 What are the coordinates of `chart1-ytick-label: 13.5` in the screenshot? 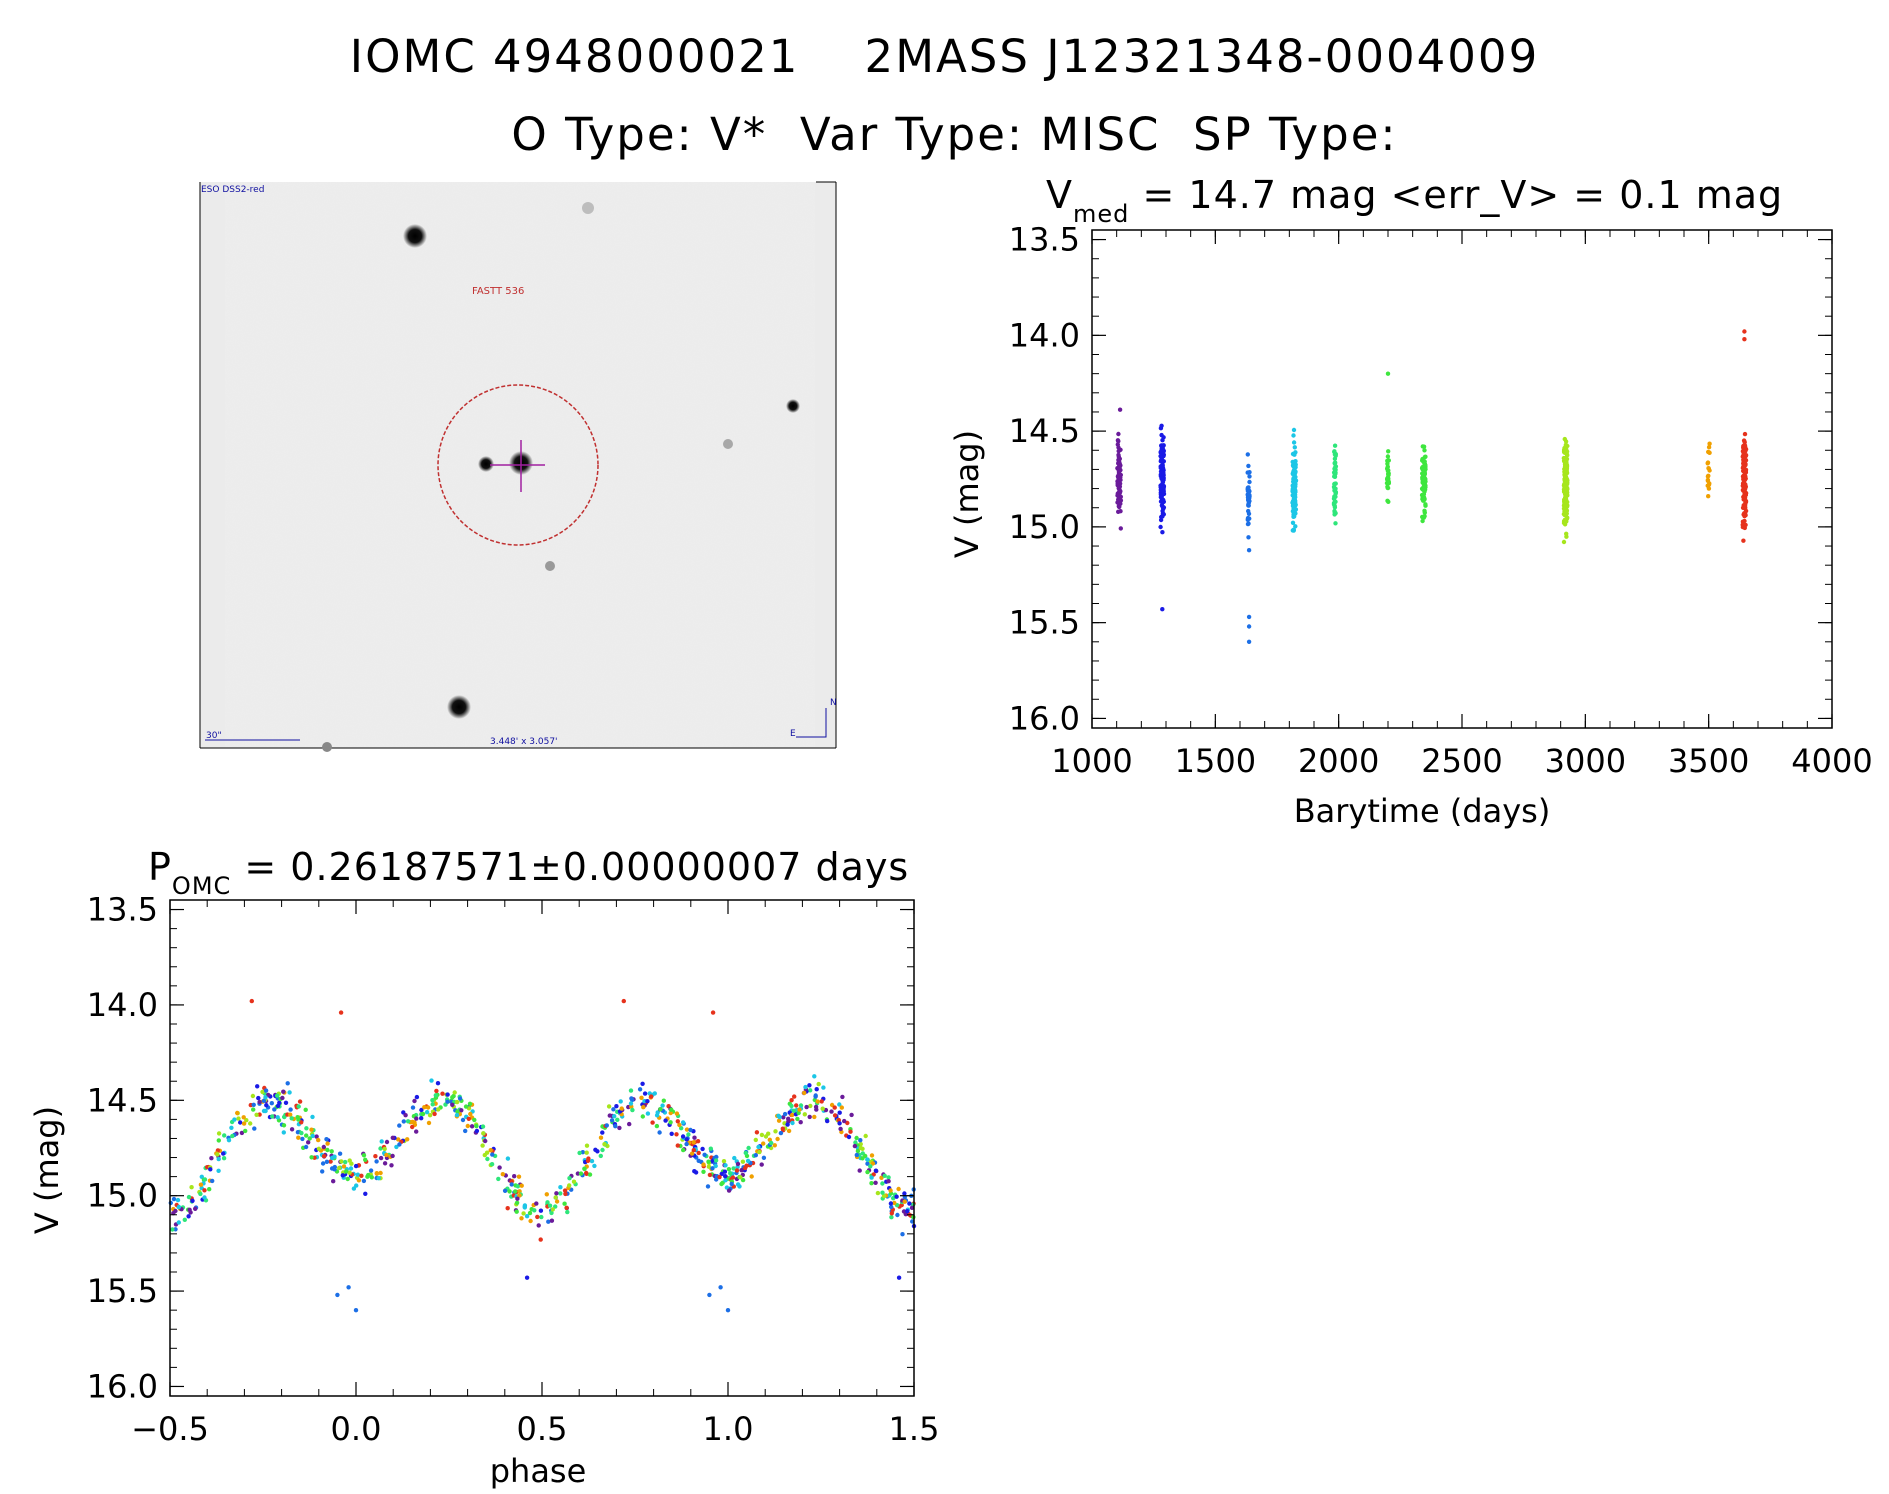 It's located at (1044, 240).